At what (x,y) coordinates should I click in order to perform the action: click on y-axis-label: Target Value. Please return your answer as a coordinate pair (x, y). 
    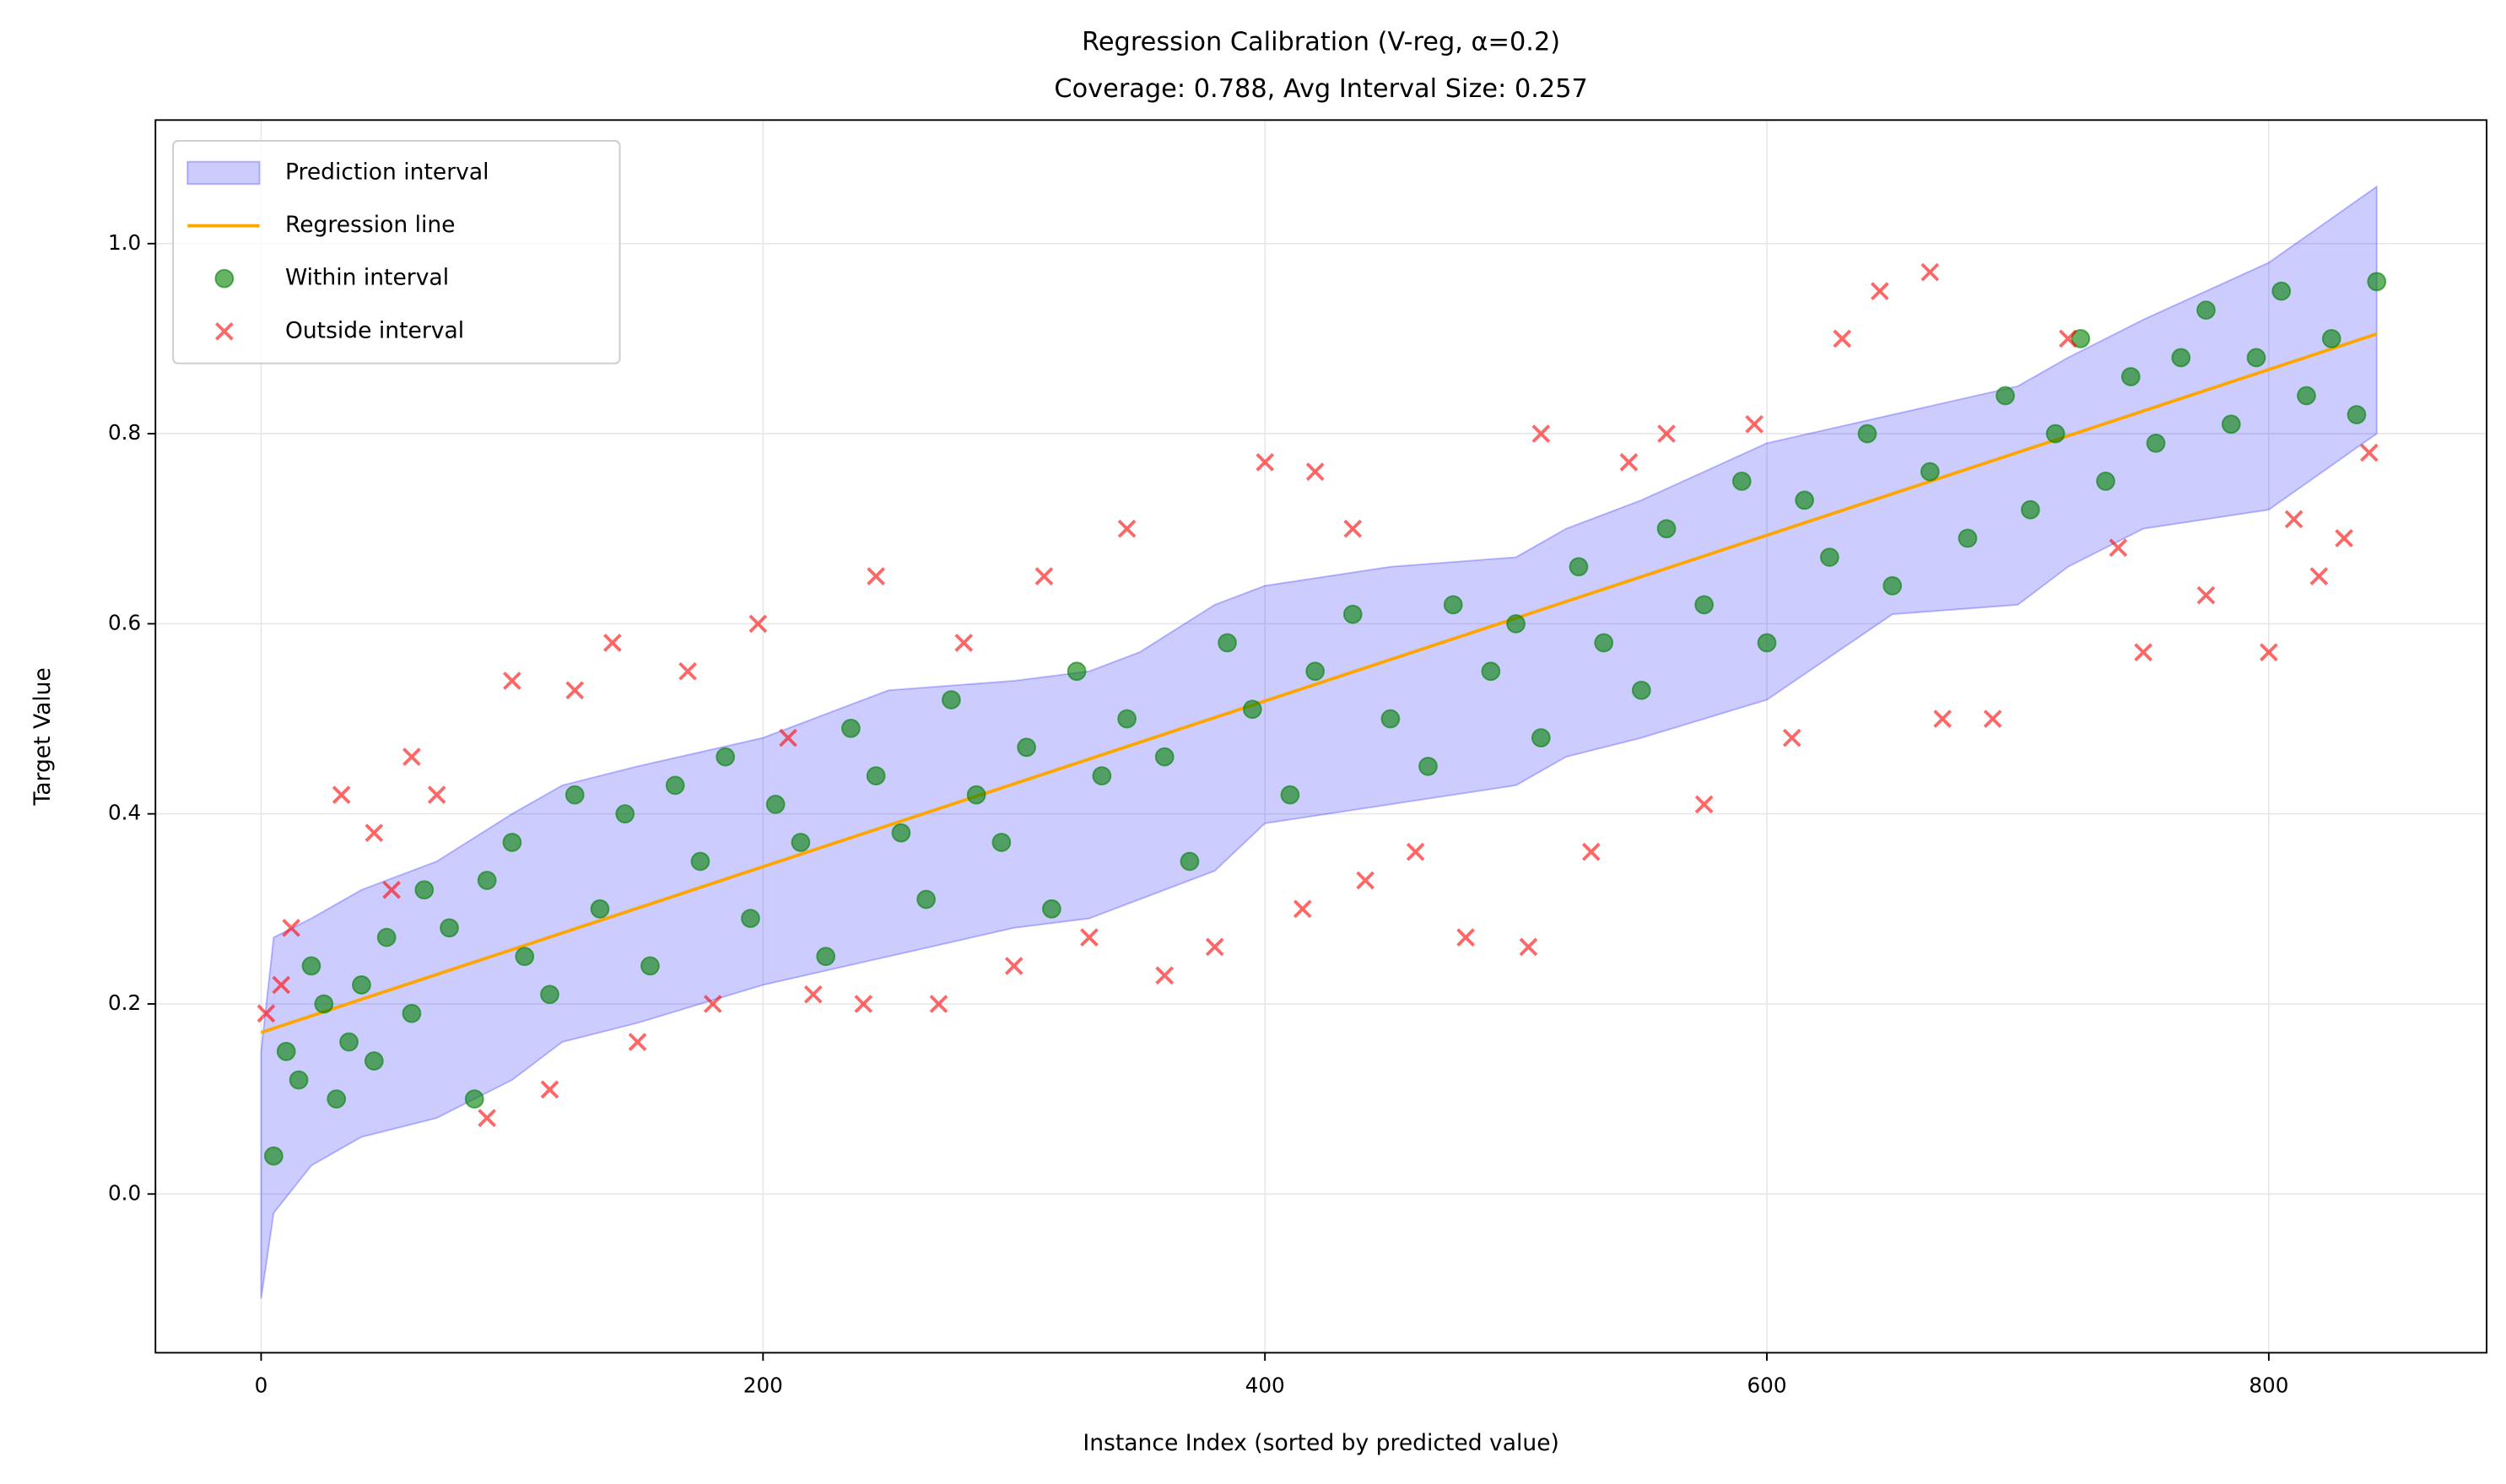
    Looking at the image, I should click on (43, 736).